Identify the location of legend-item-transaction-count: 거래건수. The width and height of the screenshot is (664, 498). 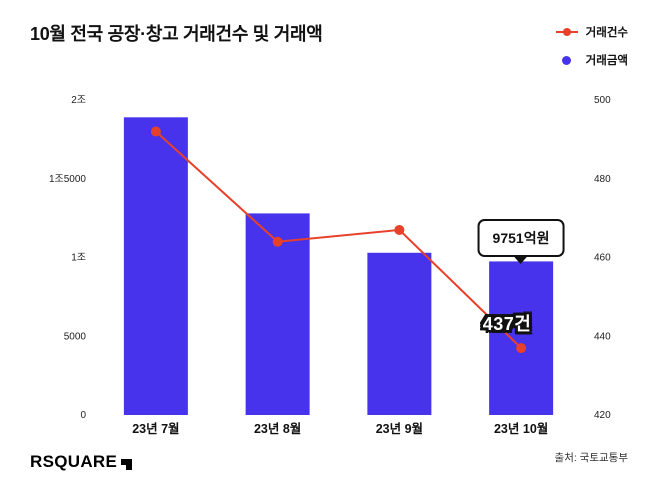
(591, 32).